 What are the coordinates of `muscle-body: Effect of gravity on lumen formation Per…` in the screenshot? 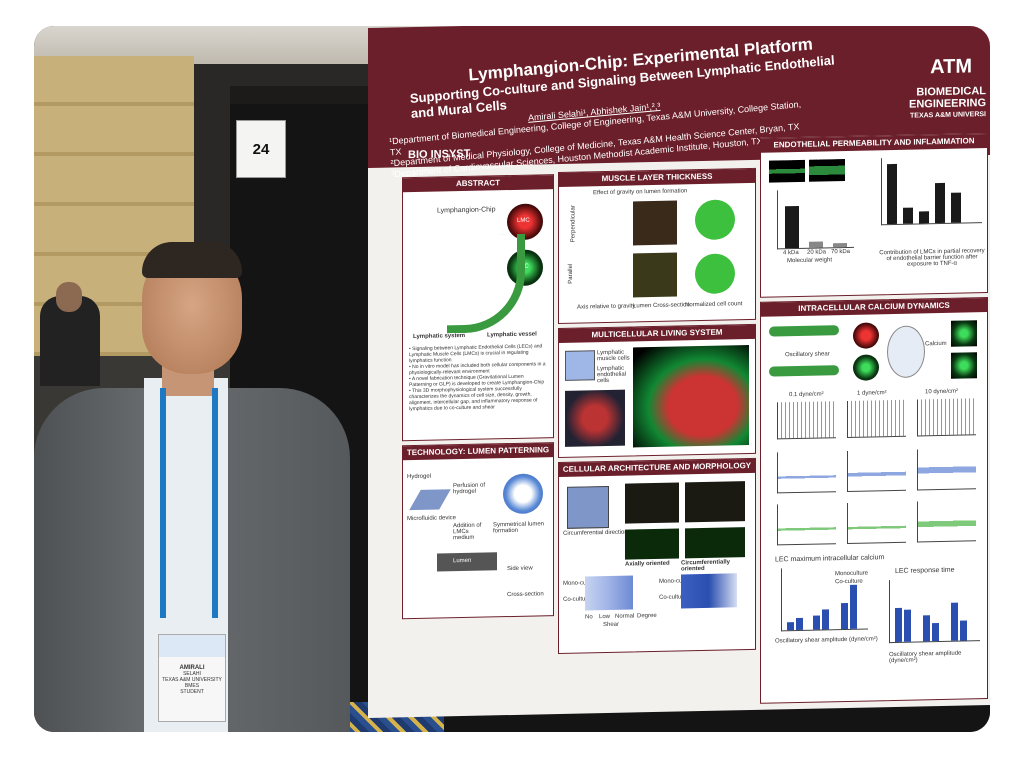 It's located at (657, 253).